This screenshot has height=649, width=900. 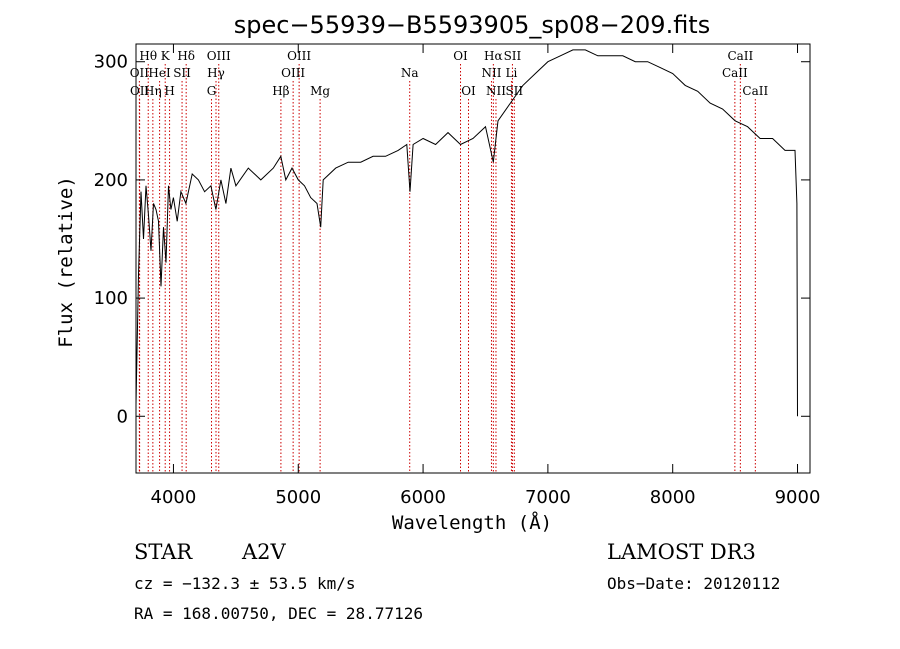 What do you see at coordinates (278, 613) in the screenshot?
I see `coordinates: RA = 168.00750, DEC = 28.77126` at bounding box center [278, 613].